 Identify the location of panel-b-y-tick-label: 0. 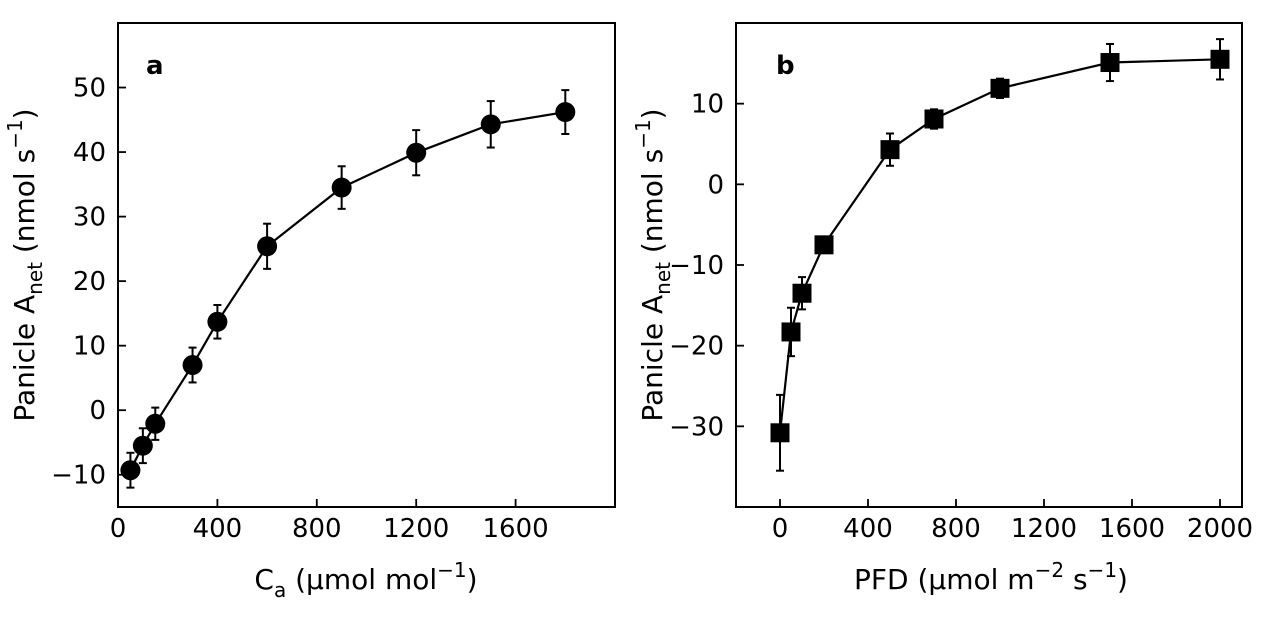
(715, 185).